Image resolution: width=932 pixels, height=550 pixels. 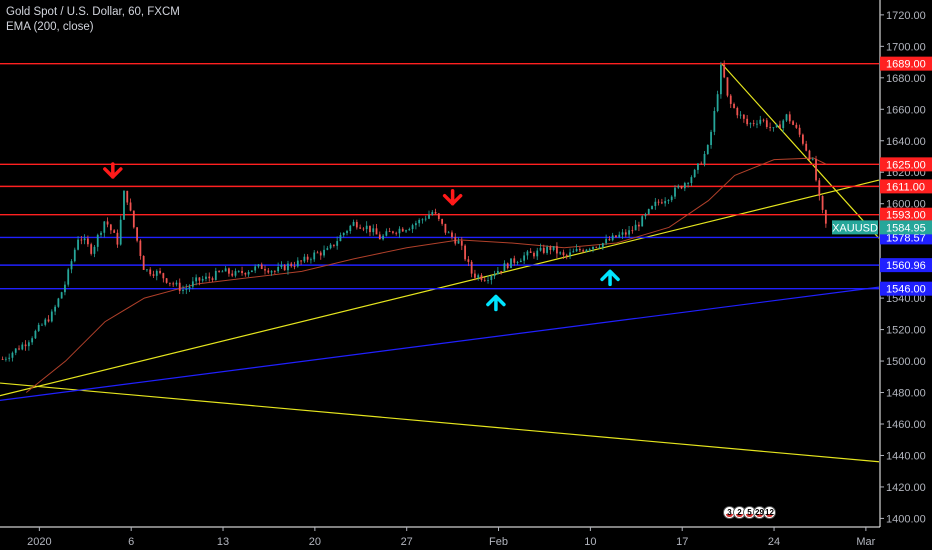 I want to click on symbol-title: Gold Spot / U.S. Dollar, 60, FXCM, so click(x=93, y=12).